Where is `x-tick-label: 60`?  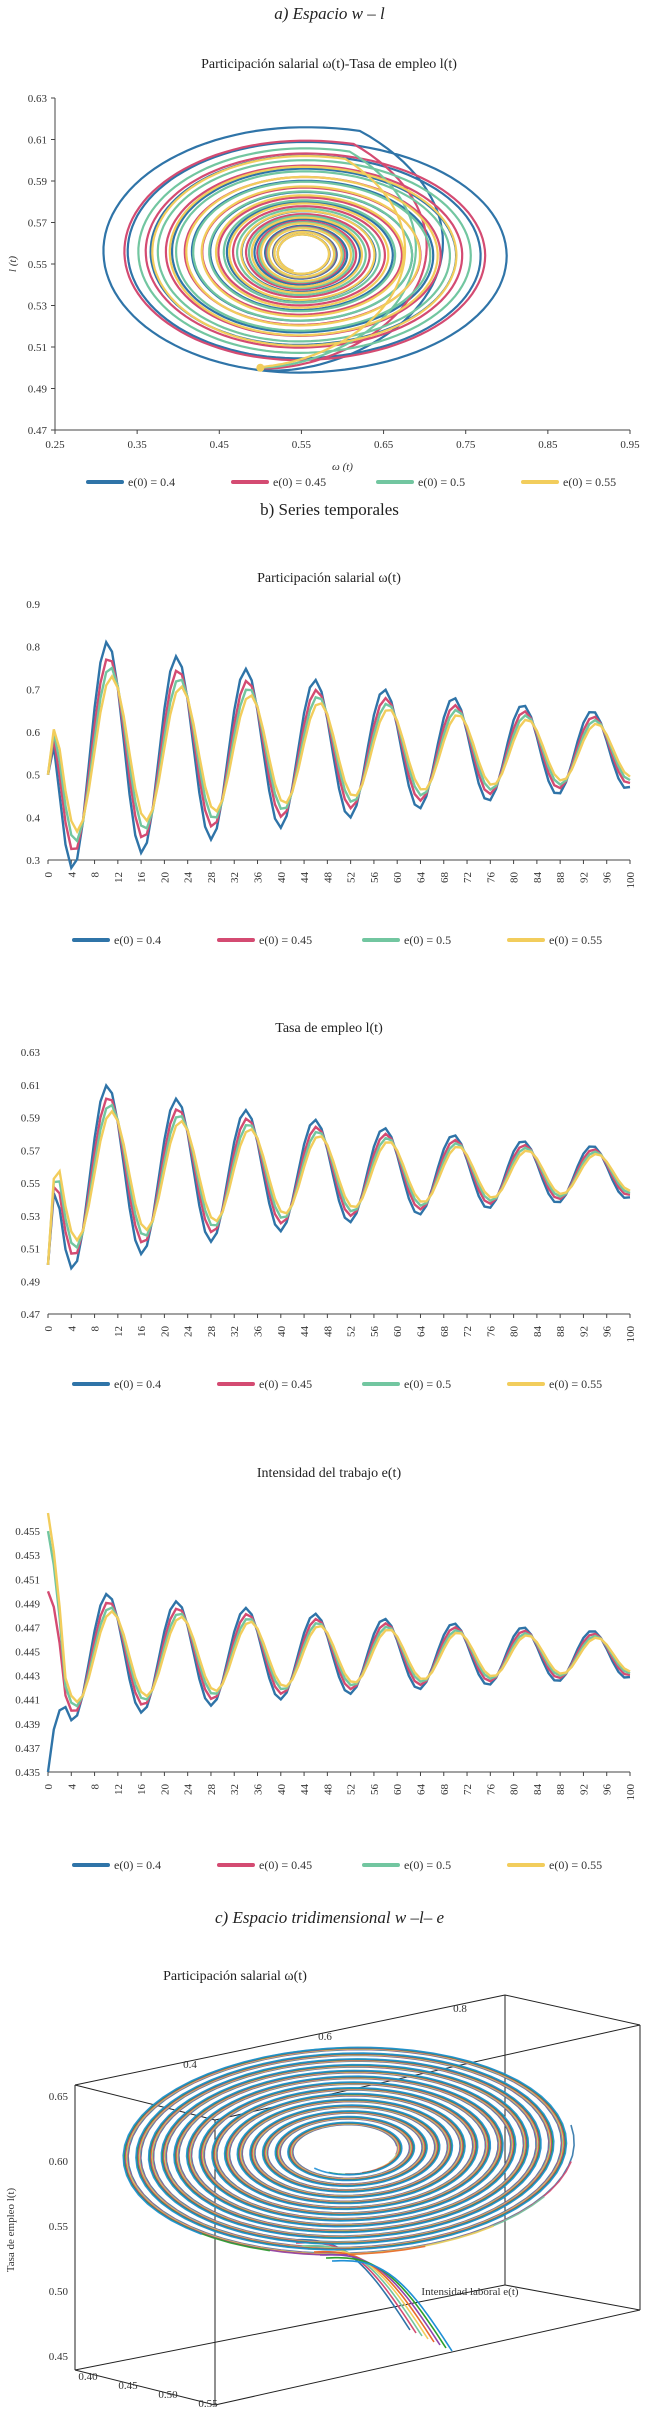
x-tick-label: 60 is located at coordinates (398, 1332).